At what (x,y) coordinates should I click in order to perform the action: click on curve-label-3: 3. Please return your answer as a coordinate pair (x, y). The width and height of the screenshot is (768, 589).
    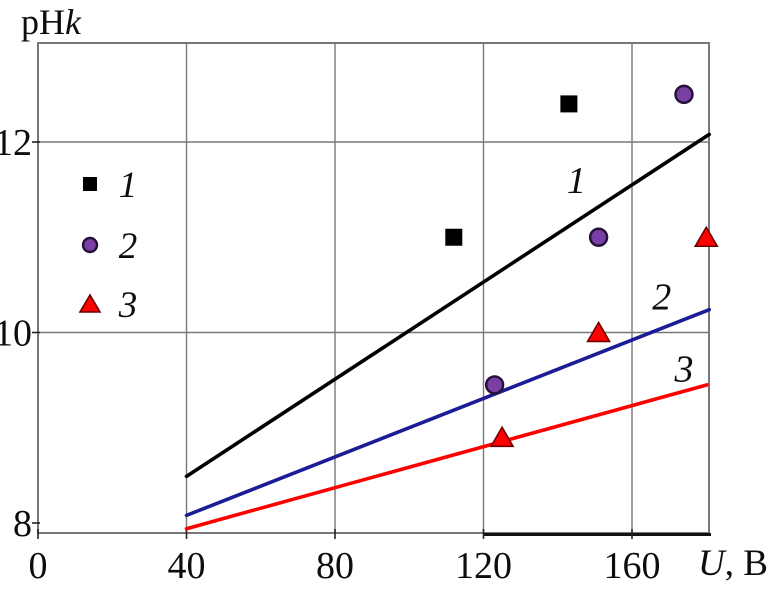
    Looking at the image, I should click on (683, 370).